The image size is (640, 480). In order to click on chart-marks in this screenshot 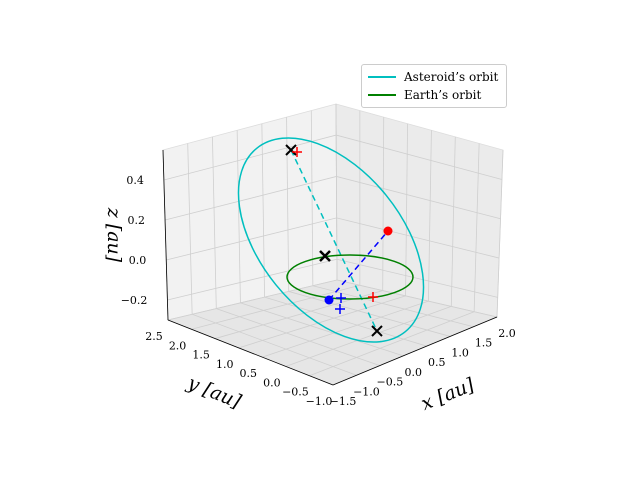, I will do `click(331, 240)`.